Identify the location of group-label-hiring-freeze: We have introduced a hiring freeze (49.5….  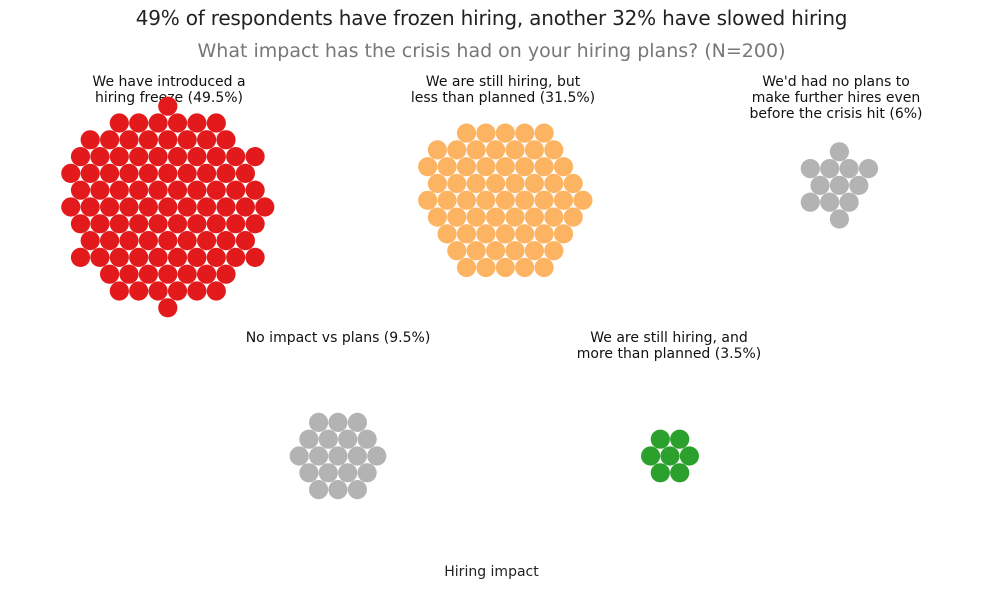
(169, 90).